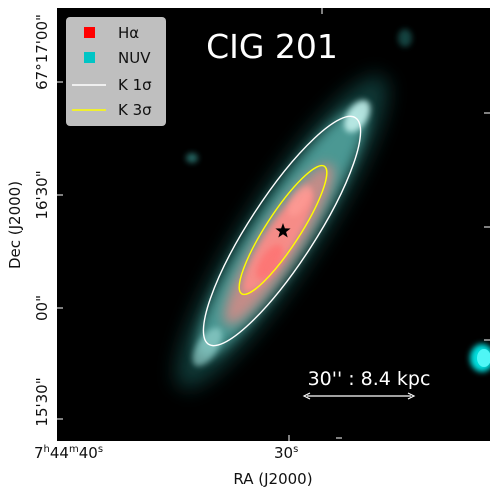 This screenshot has width=500, height=500. I want to click on y-axis-label: Dec (J2000), so click(15, 225).